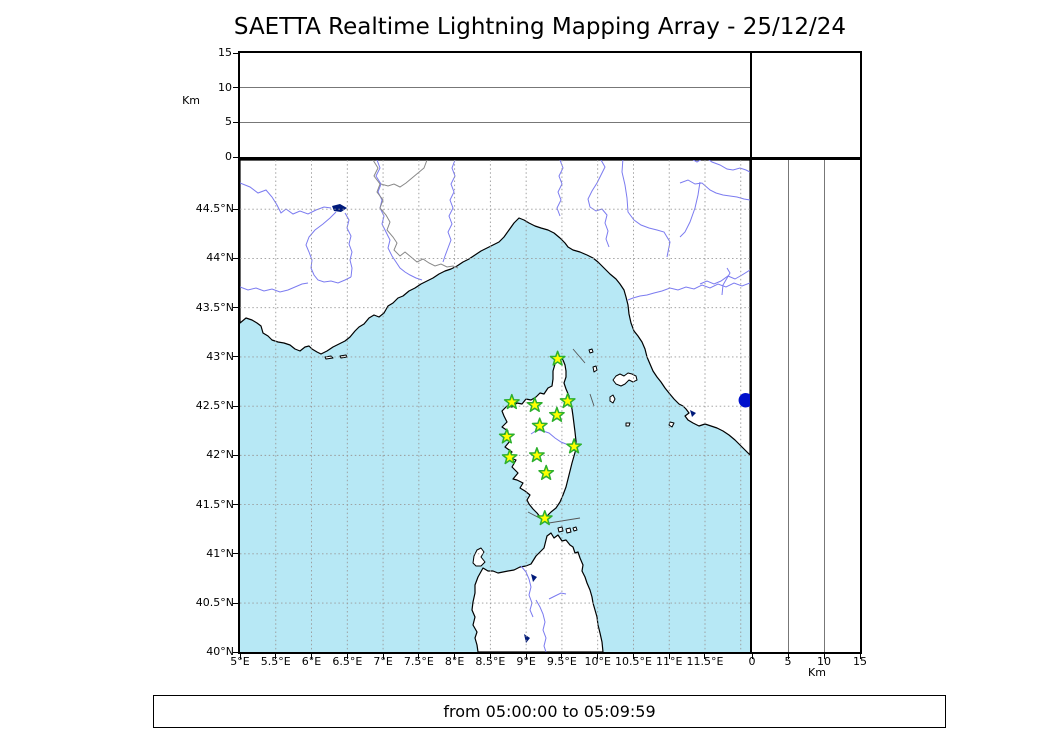 The height and width of the screenshot is (750, 1050). Describe the element at coordinates (454, 661) in the screenshot. I see `lon-tick-label: 8°E` at that location.